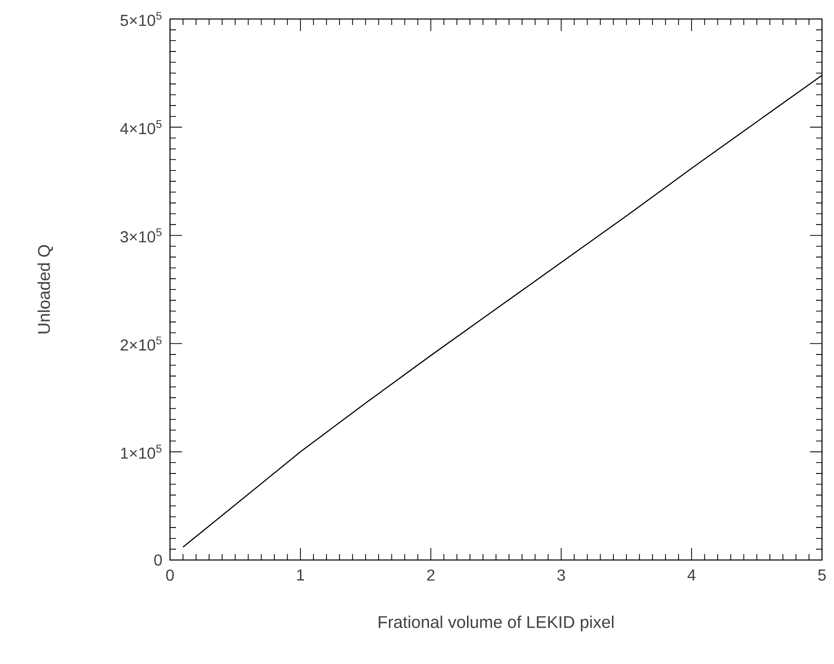 The image size is (834, 664). What do you see at coordinates (46, 289) in the screenshot?
I see `y-axis-title: Unloaded Q` at bounding box center [46, 289].